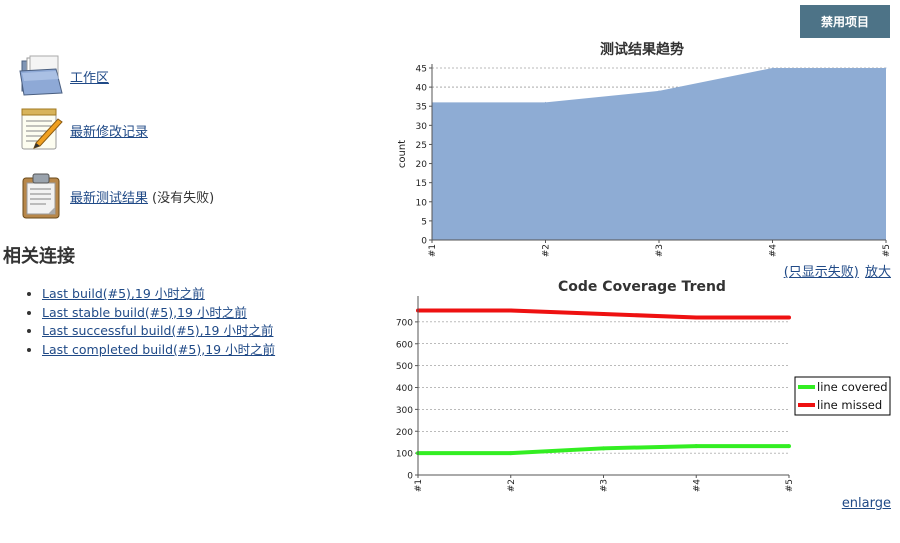 The height and width of the screenshot is (543, 900). I want to click on workspace-link: 工作区, so click(90, 78).